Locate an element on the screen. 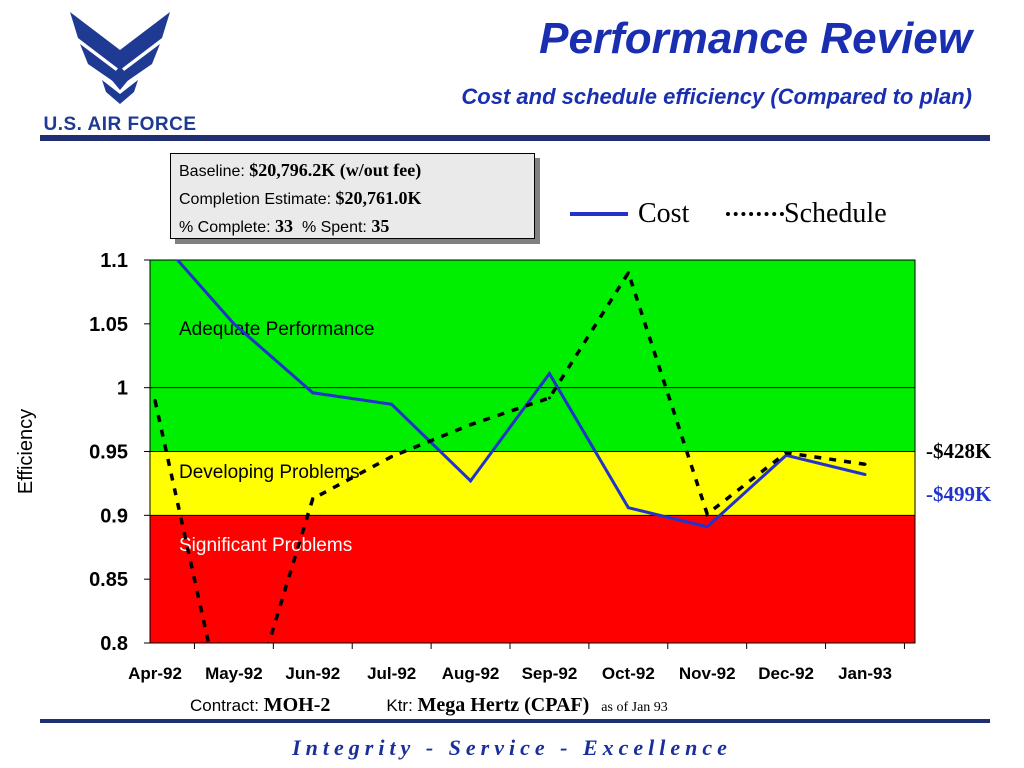 The image size is (1024, 768). baseline-label: Baseline: is located at coordinates (214, 171).